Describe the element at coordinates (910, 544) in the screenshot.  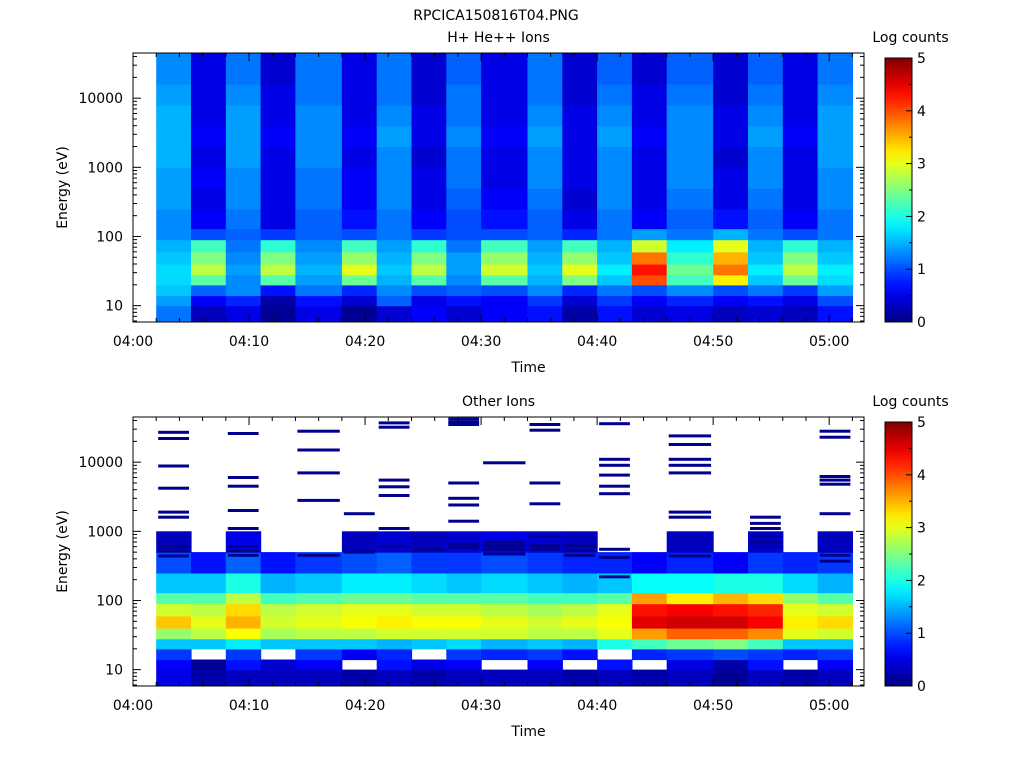
I see `colorbar: 0 1 2 3 4 5 Log counts` at that location.